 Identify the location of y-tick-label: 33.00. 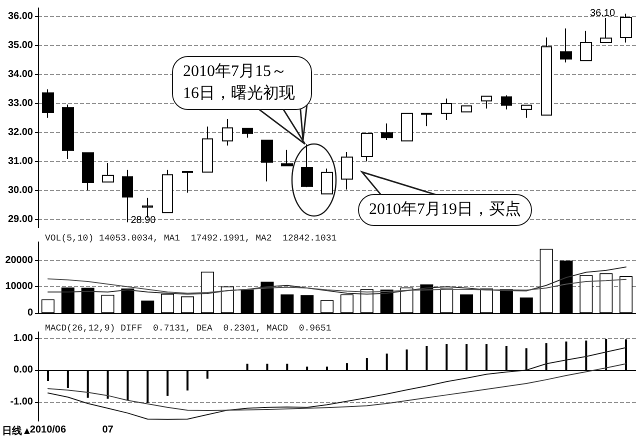
(21, 104).